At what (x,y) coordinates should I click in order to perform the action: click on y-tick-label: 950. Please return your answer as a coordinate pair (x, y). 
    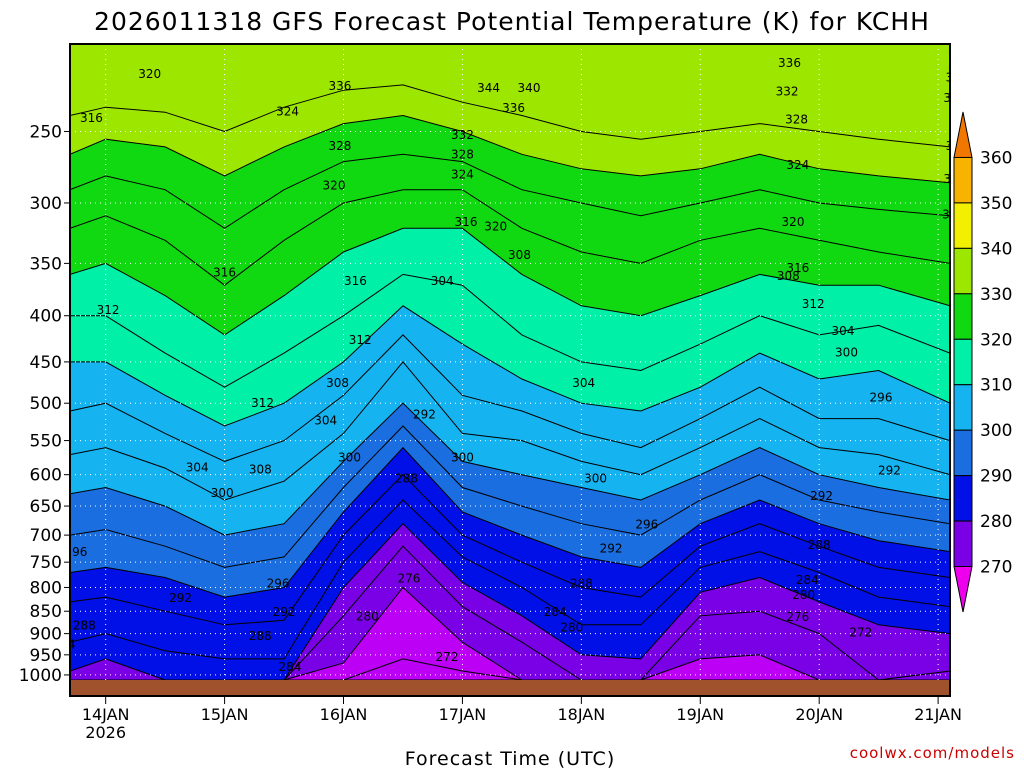
    Looking at the image, I should click on (46, 656).